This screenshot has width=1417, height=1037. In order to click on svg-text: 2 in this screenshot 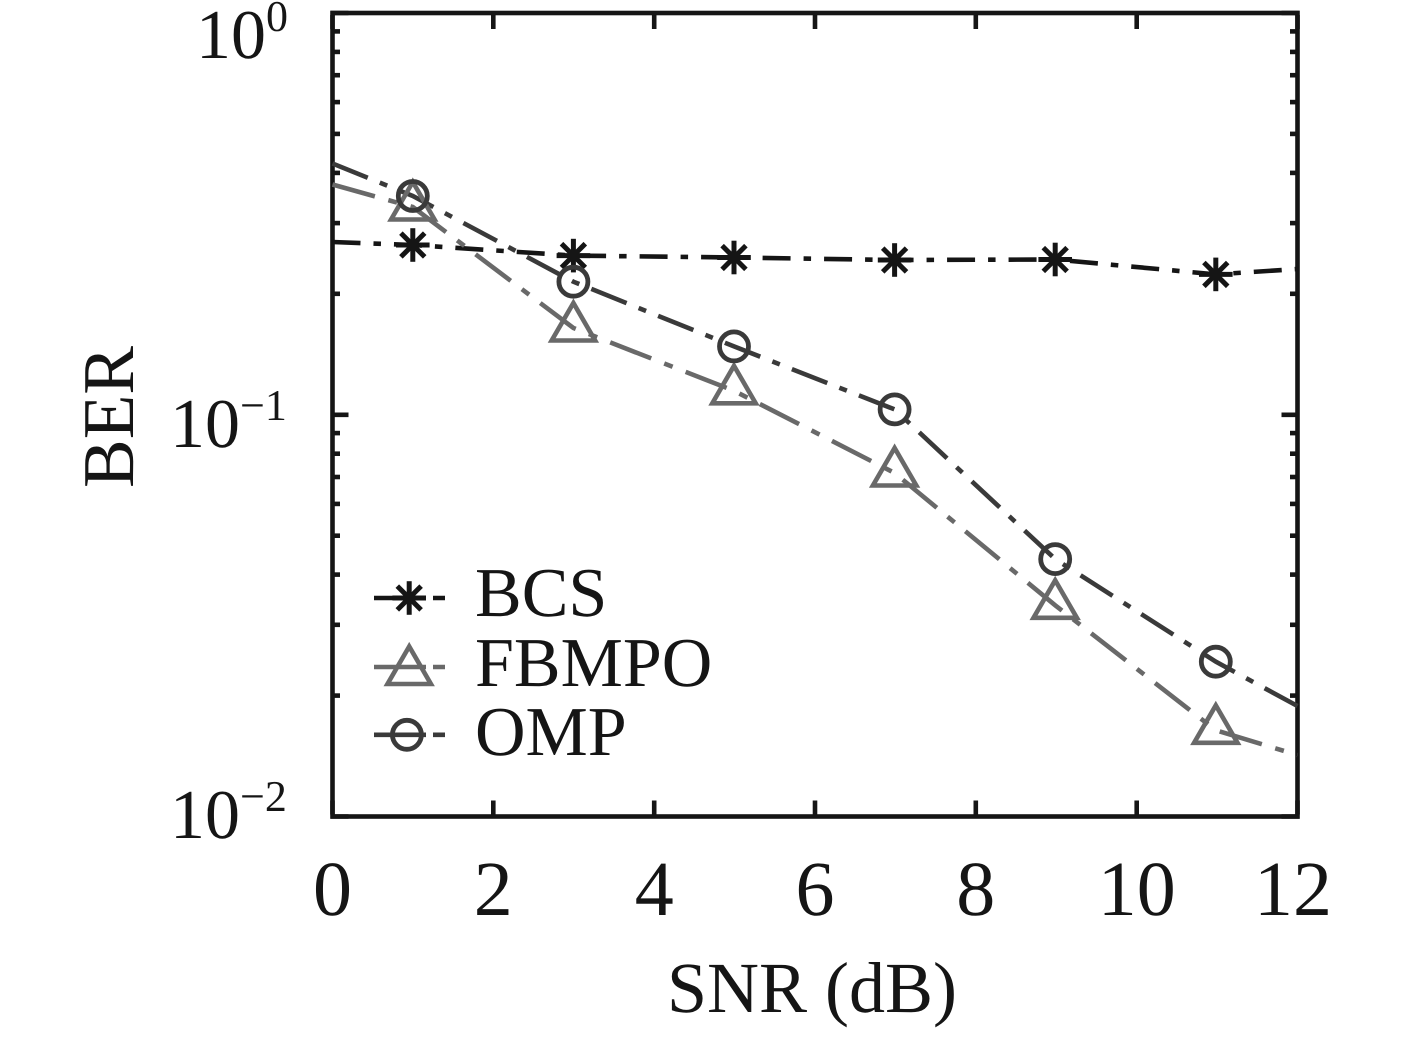, I will do `click(493, 888)`.